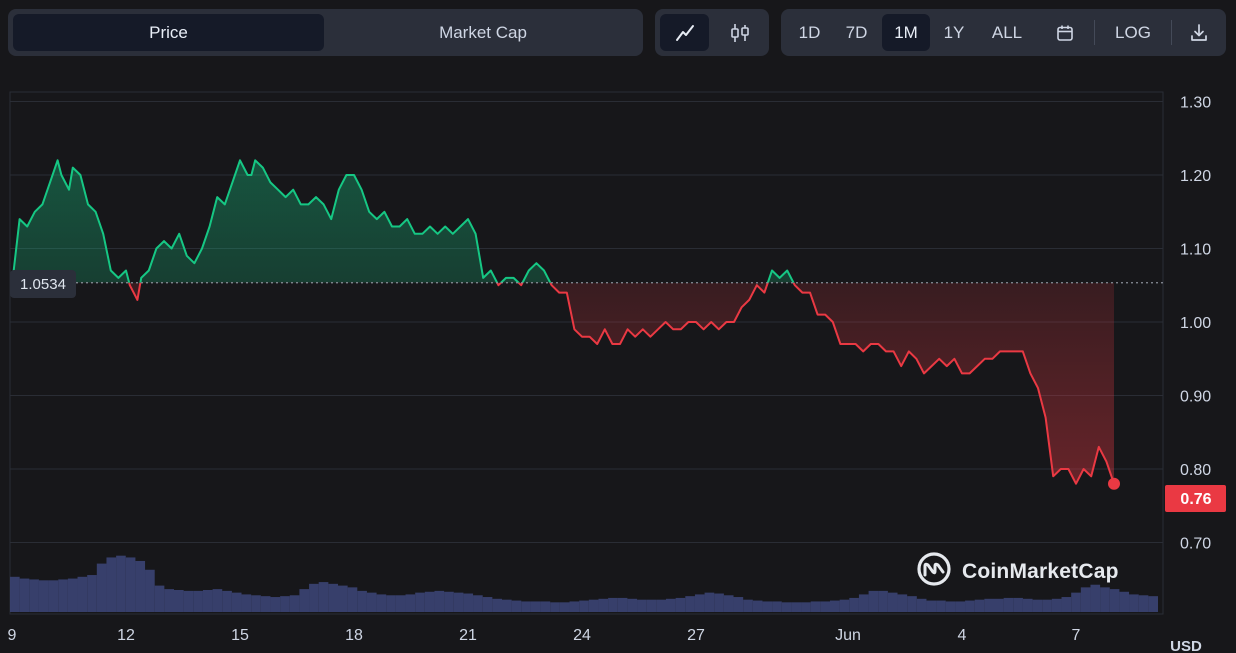 Image resolution: width=1236 pixels, height=653 pixels. I want to click on baseline-label-box, so click(43, 284).